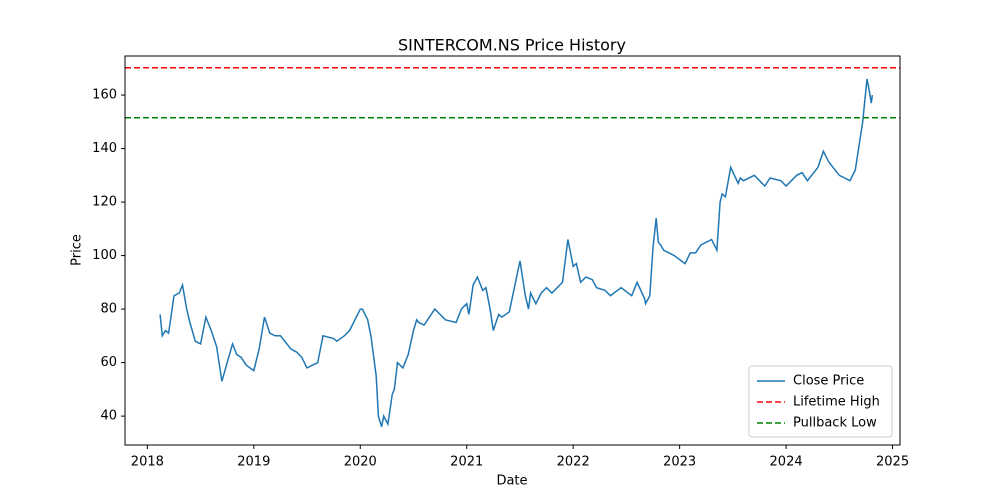 The height and width of the screenshot is (504, 1000). I want to click on y-tick-label: 120, so click(104, 202).